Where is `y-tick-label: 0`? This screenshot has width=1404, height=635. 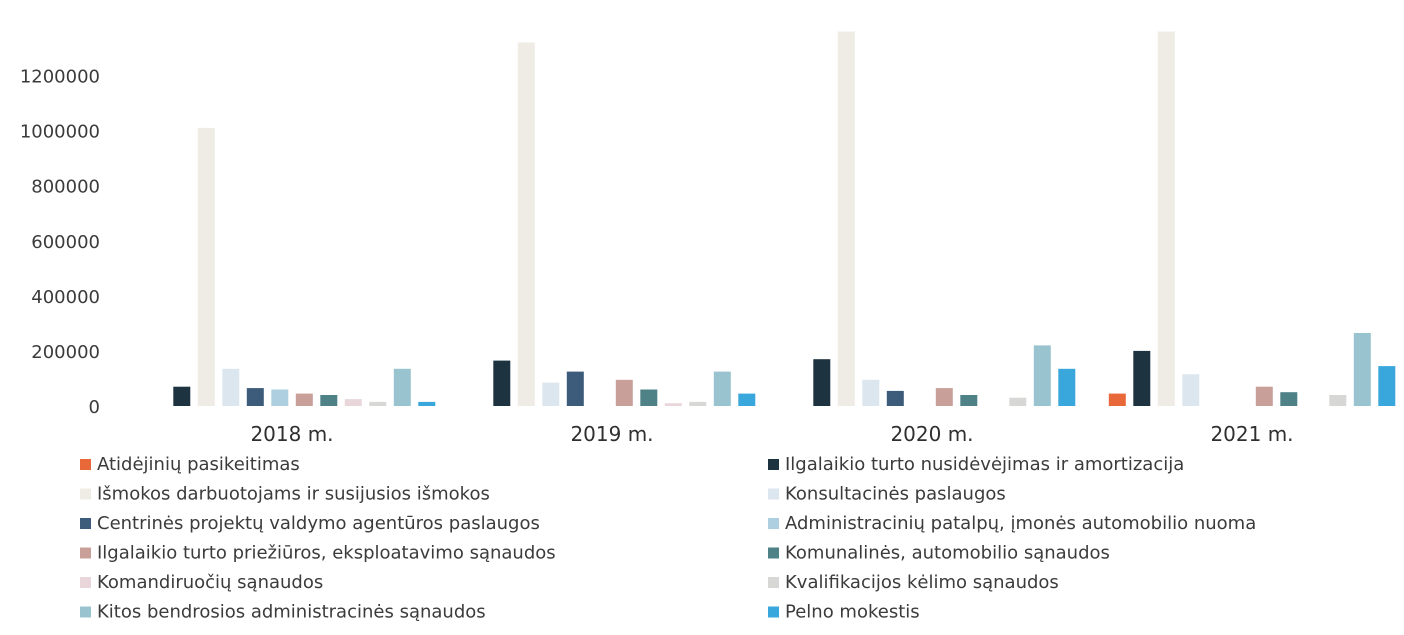 y-tick-label: 0 is located at coordinates (94, 407).